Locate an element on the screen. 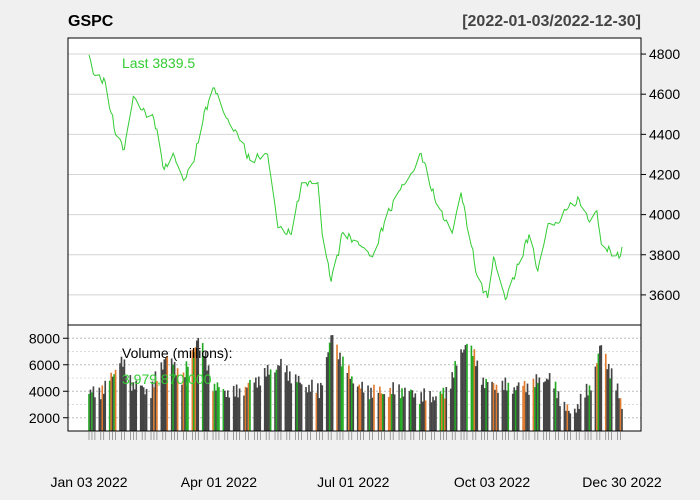  date-range: [2022-01-03/2022-12-30] is located at coordinates (551, 21).